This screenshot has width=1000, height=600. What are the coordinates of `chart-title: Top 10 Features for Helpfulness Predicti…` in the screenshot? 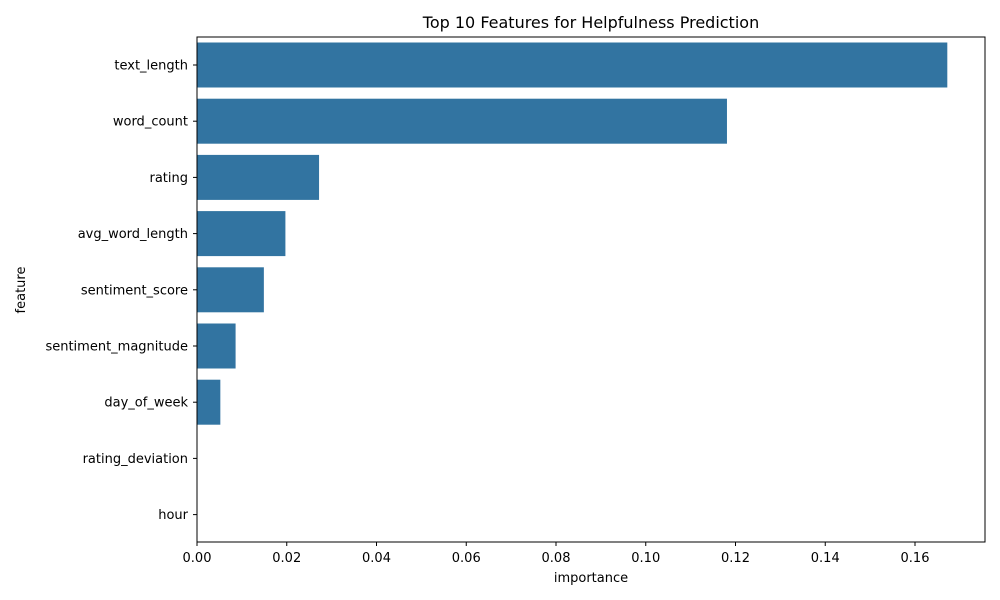 It's located at (590, 22).